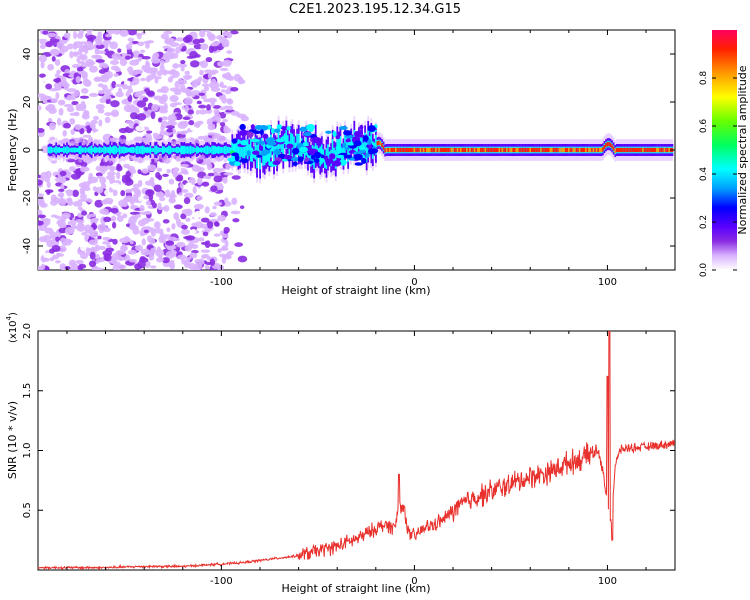  Describe the element at coordinates (704, 78) in the screenshot. I see `colorbar-tick-label: 0.8` at that location.